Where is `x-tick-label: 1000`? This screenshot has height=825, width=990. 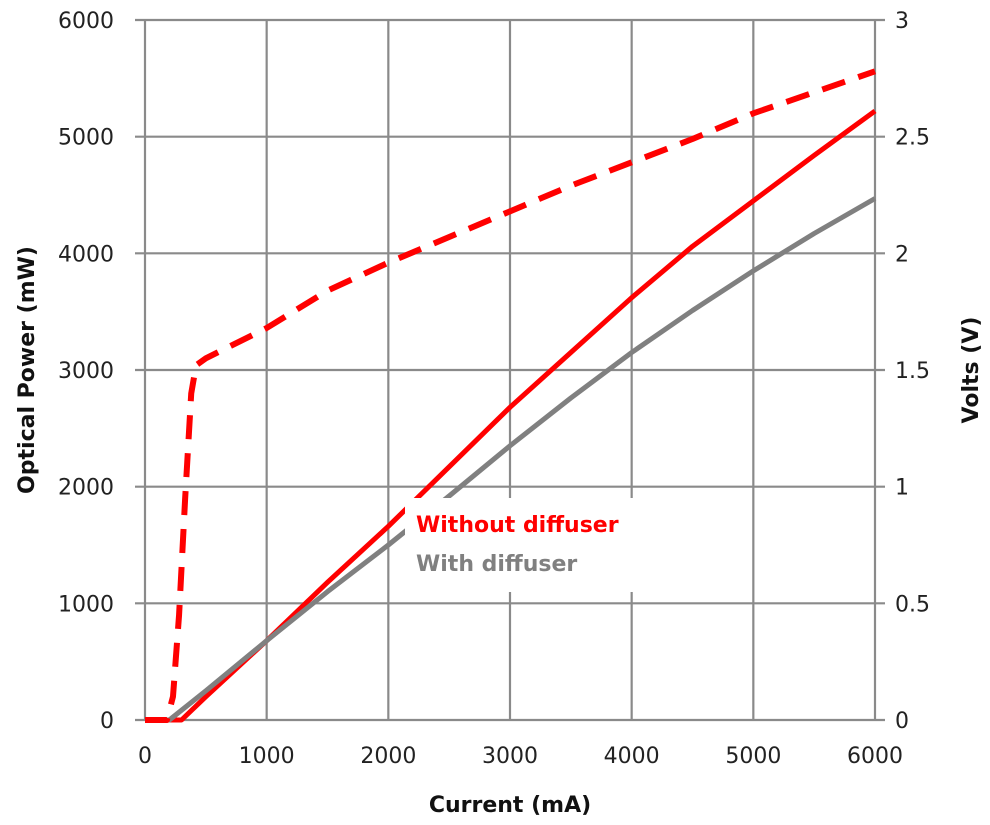
x-tick-label: 1000 is located at coordinates (267, 756).